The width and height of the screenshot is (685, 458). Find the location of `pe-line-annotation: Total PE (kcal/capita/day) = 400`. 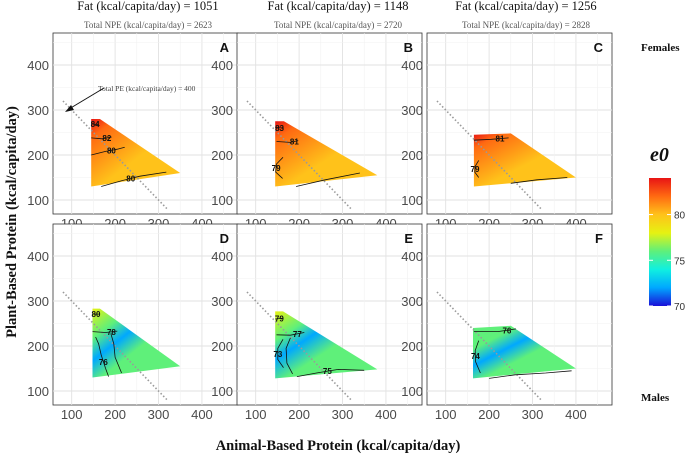

pe-line-annotation: Total PE (kcal/capita/day) = 400 is located at coordinates (147, 88).